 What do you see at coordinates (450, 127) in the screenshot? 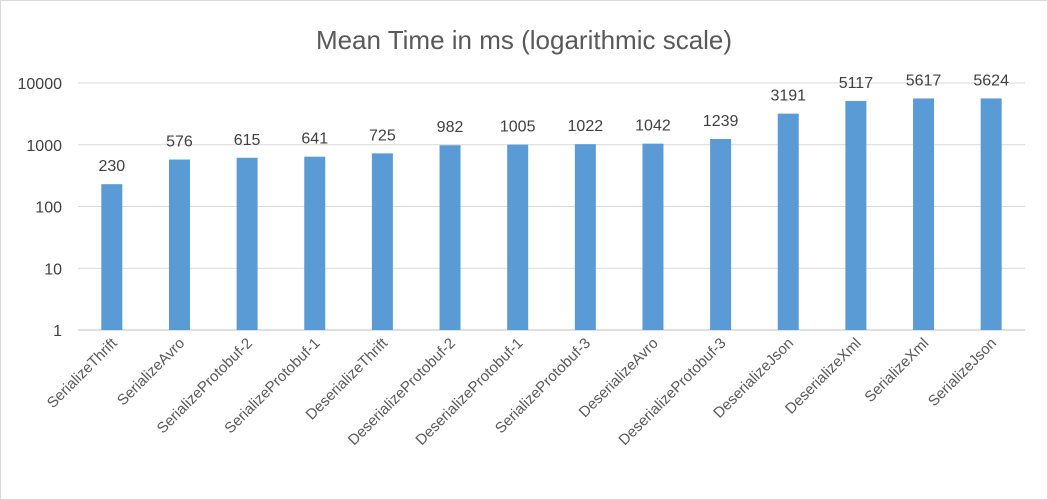
I see `data-label: 982` at bounding box center [450, 127].